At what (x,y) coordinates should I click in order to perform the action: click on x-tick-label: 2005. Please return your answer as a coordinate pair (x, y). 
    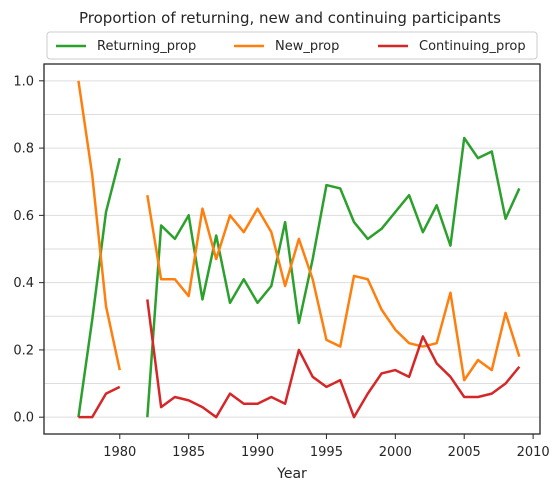
    Looking at the image, I should click on (464, 452).